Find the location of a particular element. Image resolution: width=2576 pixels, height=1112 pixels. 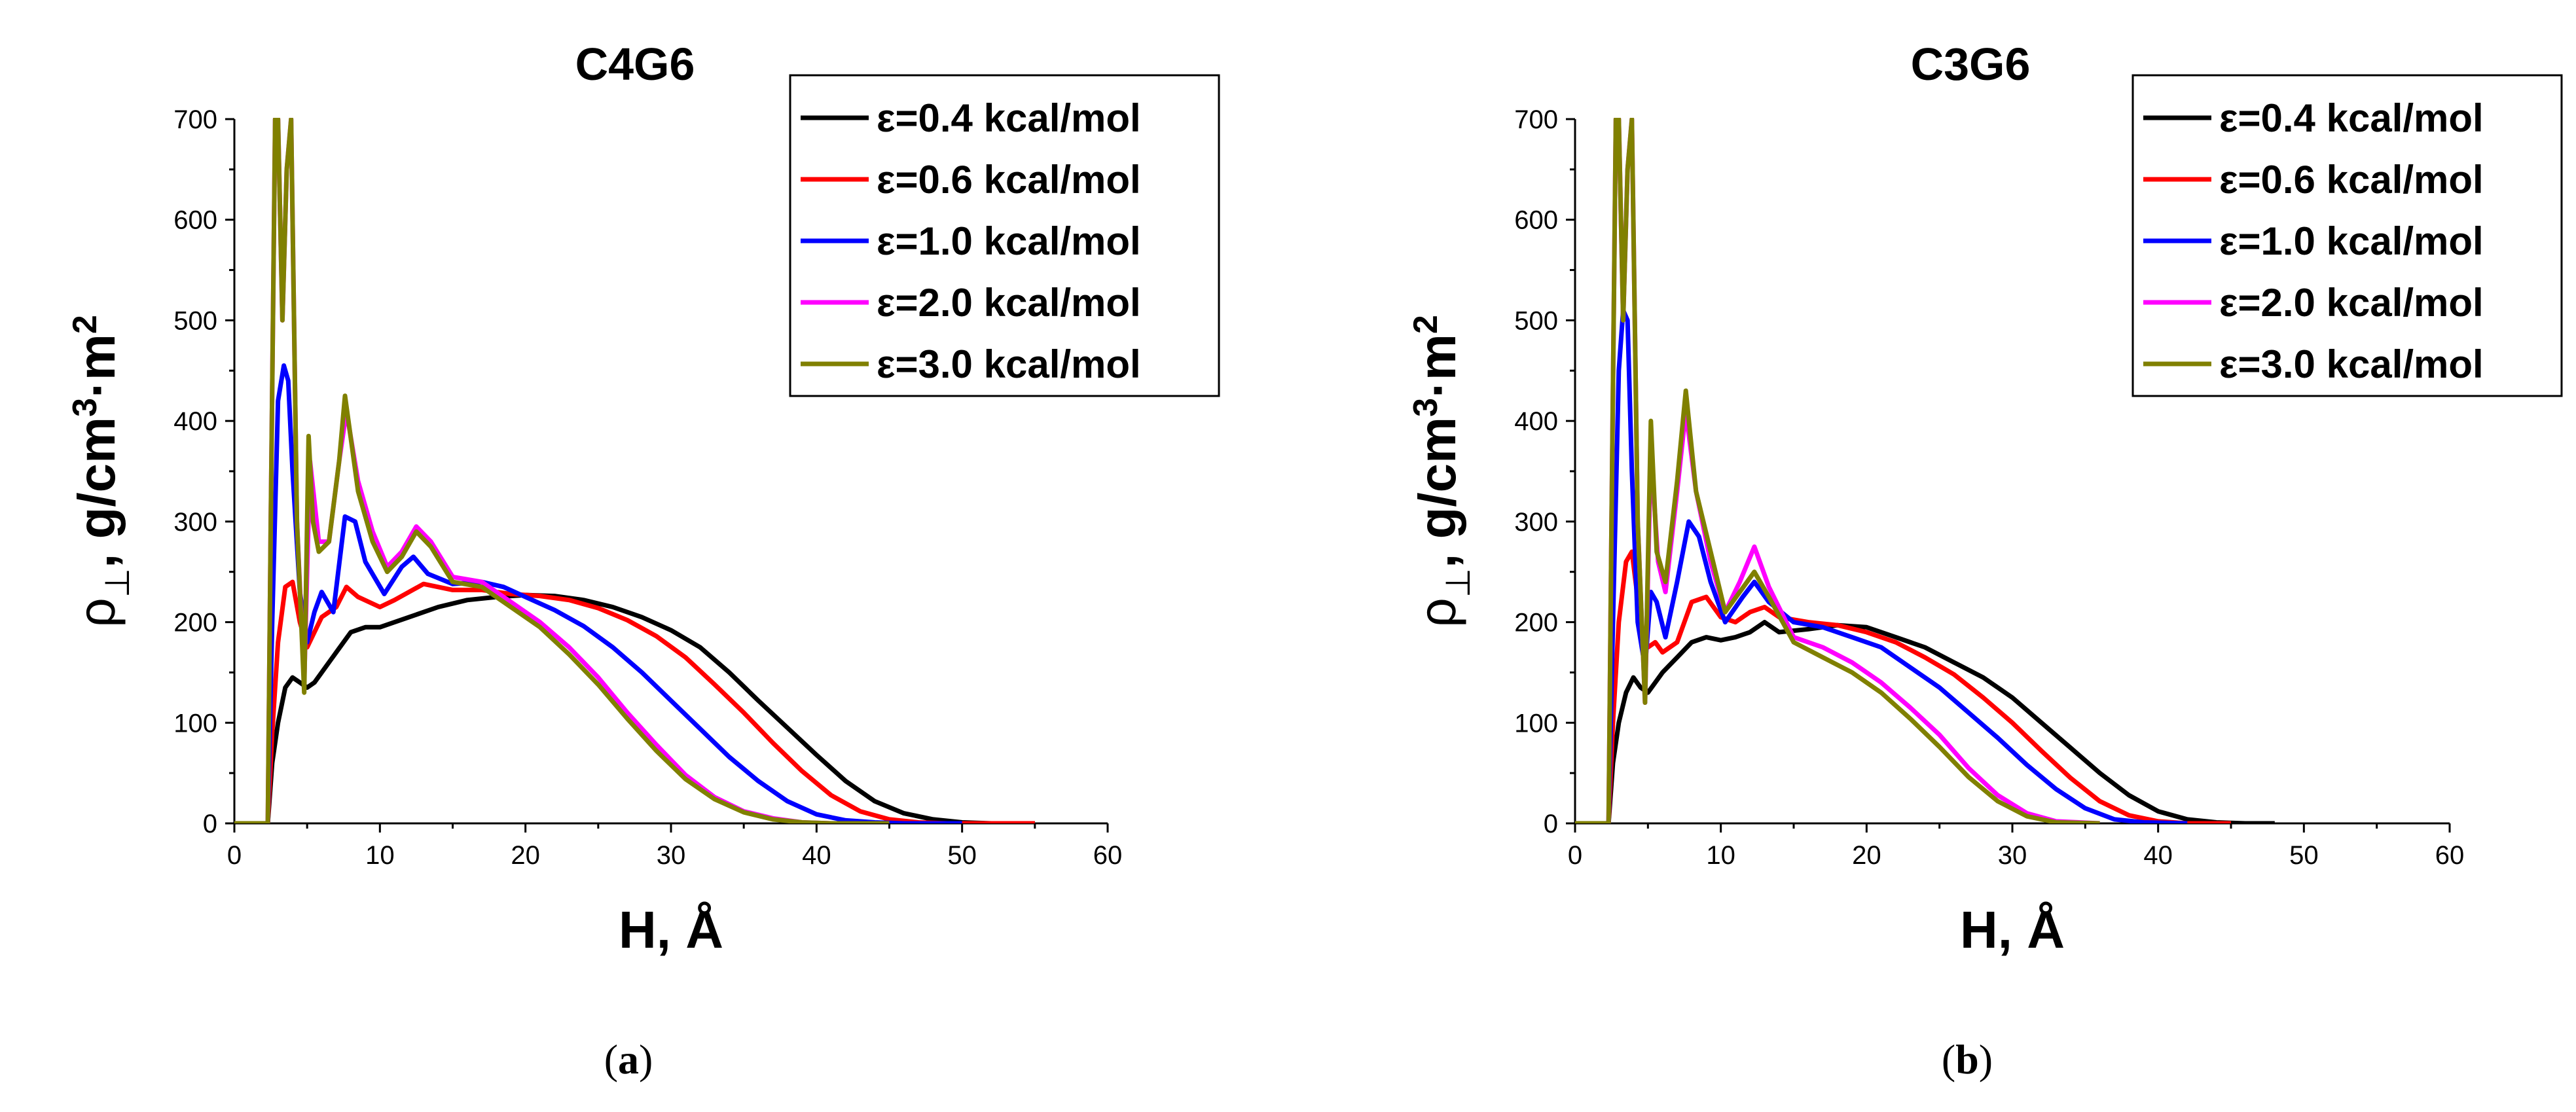

caption-a: (a) is located at coordinates (628, 1059).